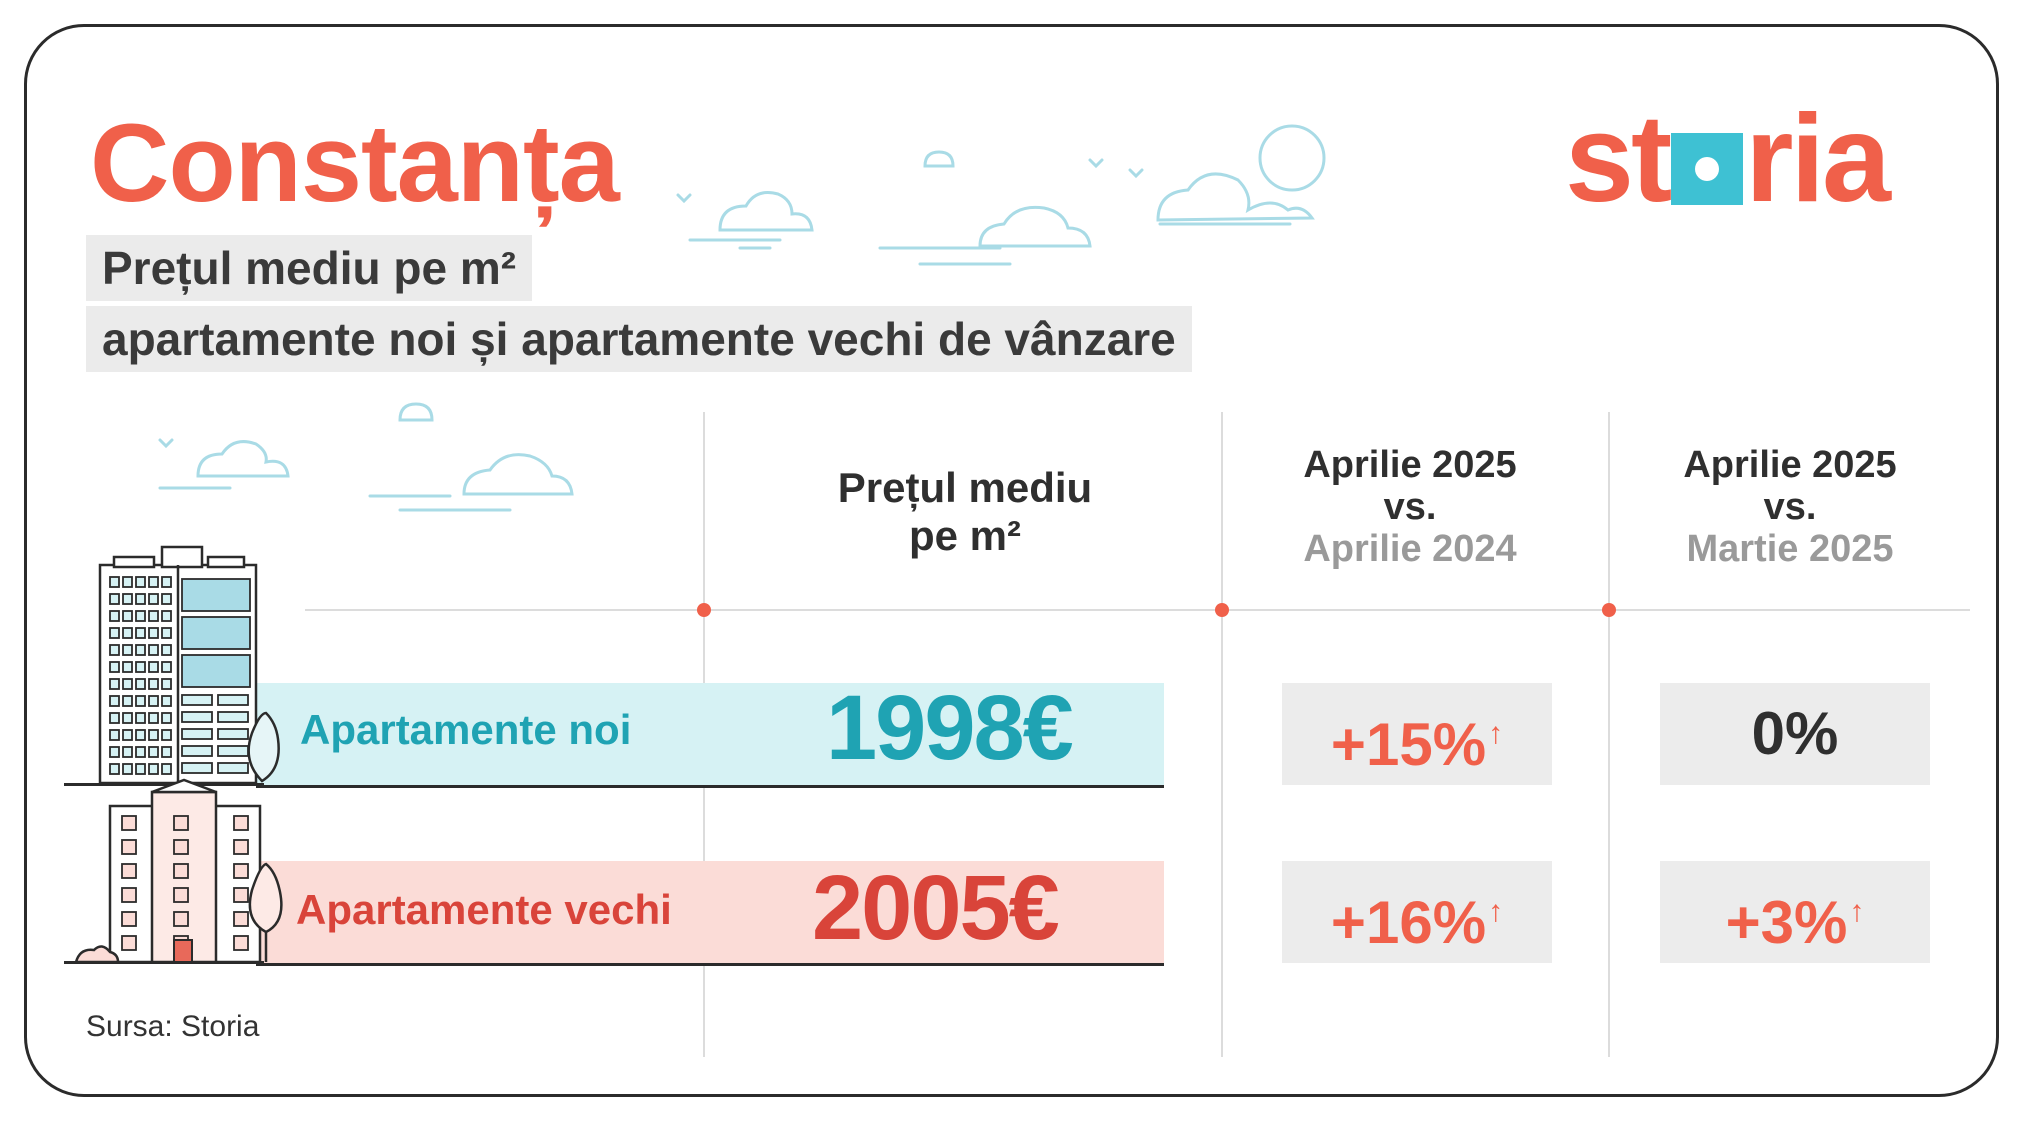 This screenshot has height=1121, width=2025. What do you see at coordinates (164, 784) in the screenshot?
I see `ground-line-new` at bounding box center [164, 784].